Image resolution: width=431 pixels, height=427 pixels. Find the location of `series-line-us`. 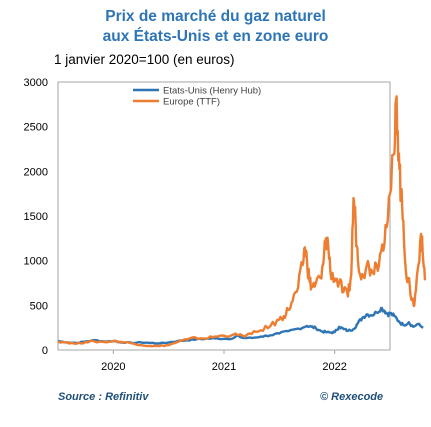

series-line-us is located at coordinates (240, 325).